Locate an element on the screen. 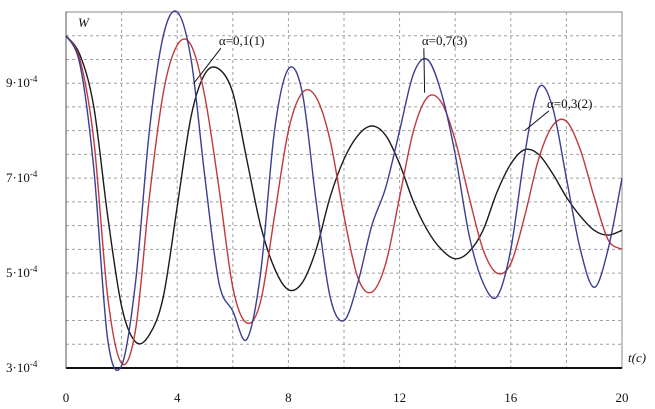 The image size is (655, 409). annotation-label: α=0,7(3) is located at coordinates (445, 40).